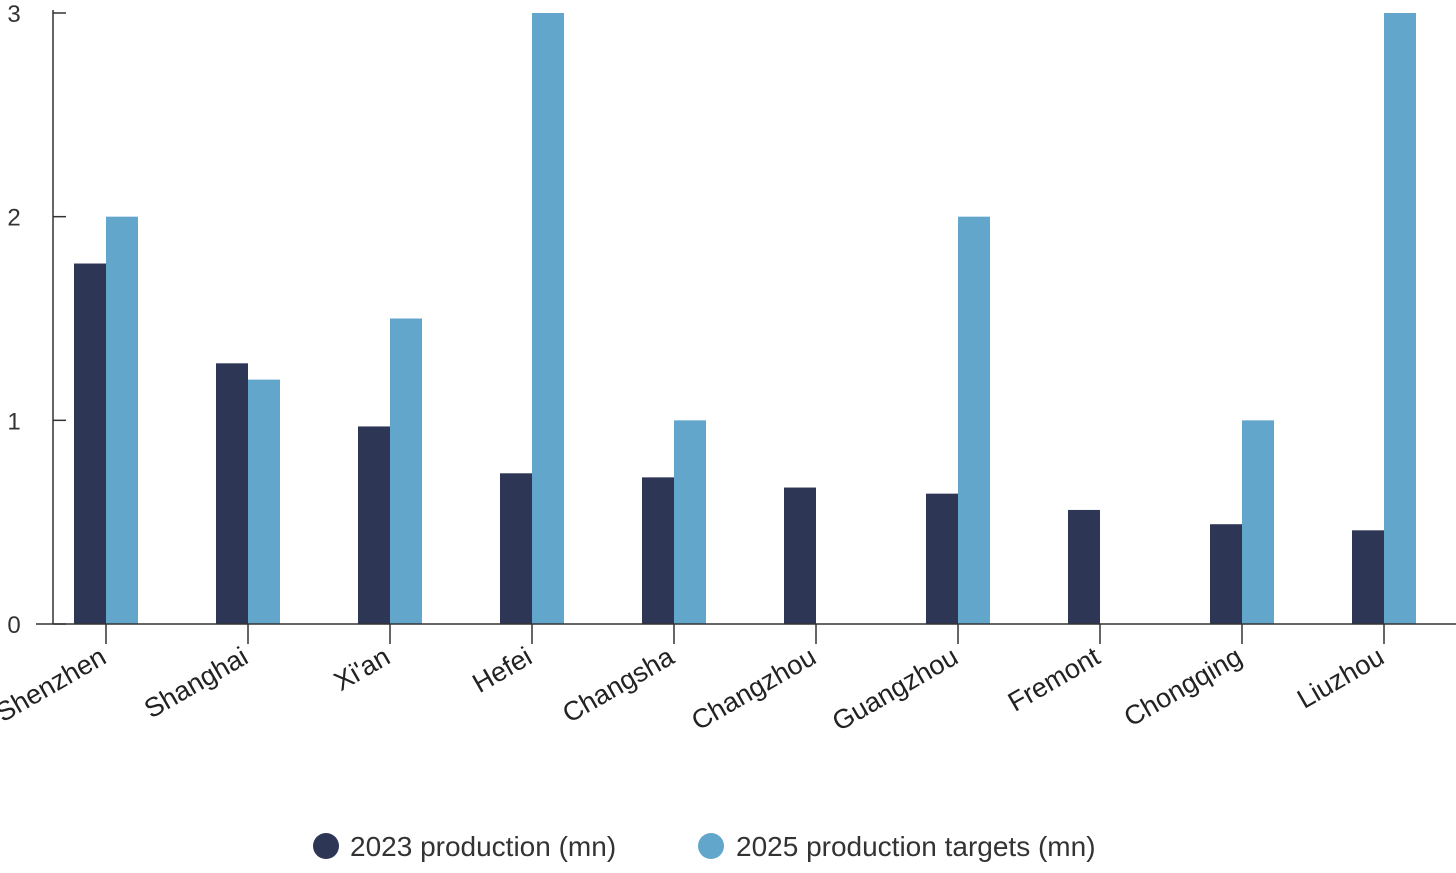 Image resolution: width=1456 pixels, height=873 pixels. Describe the element at coordinates (13, 14) in the screenshot. I see `y-tick-label: 3` at that location.